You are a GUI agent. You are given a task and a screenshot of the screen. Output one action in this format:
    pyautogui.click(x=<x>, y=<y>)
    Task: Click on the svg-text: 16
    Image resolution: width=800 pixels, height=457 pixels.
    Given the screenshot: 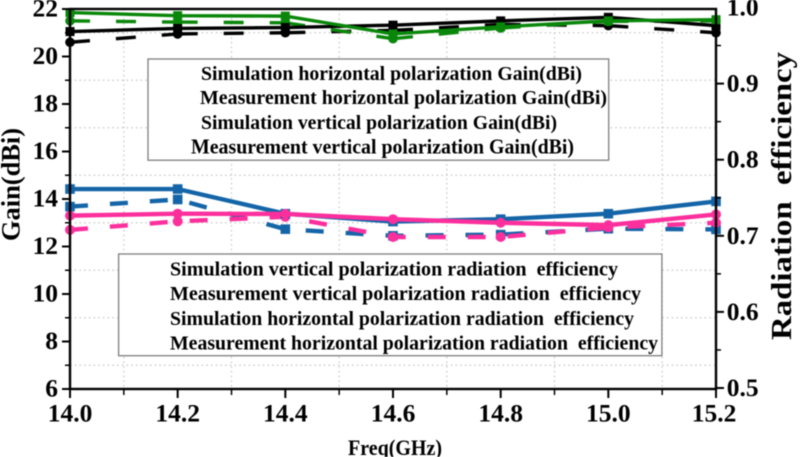 What is the action you would take?
    pyautogui.click(x=46, y=150)
    